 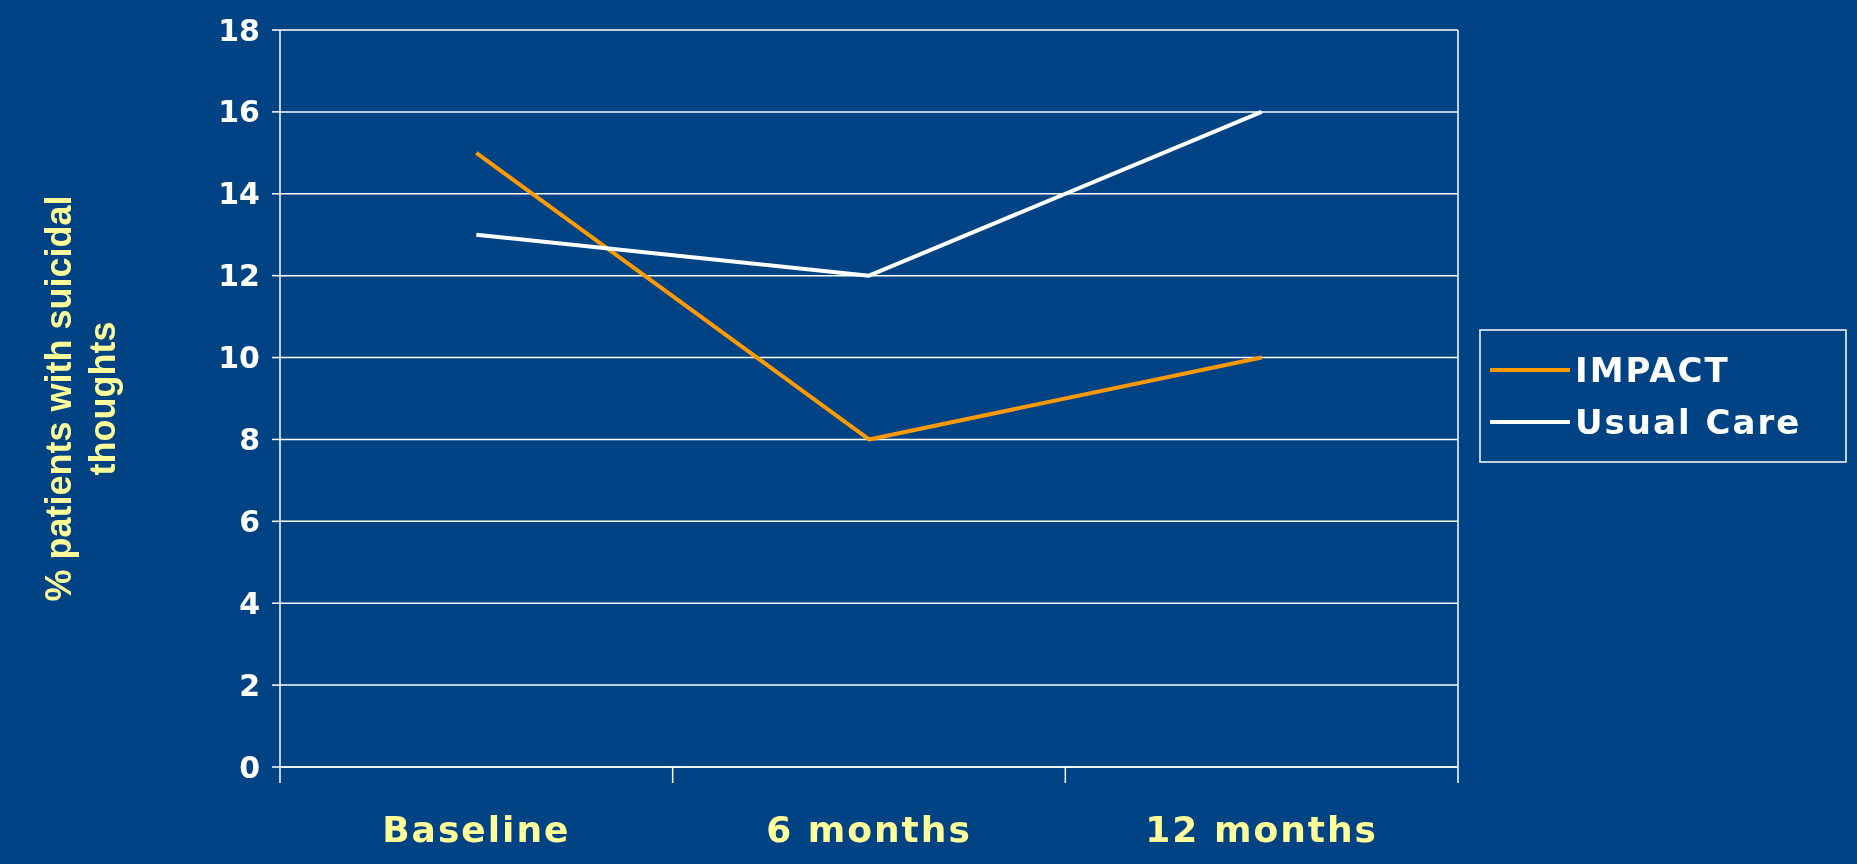 I want to click on x-tick-label: Baseline, so click(x=476, y=829).